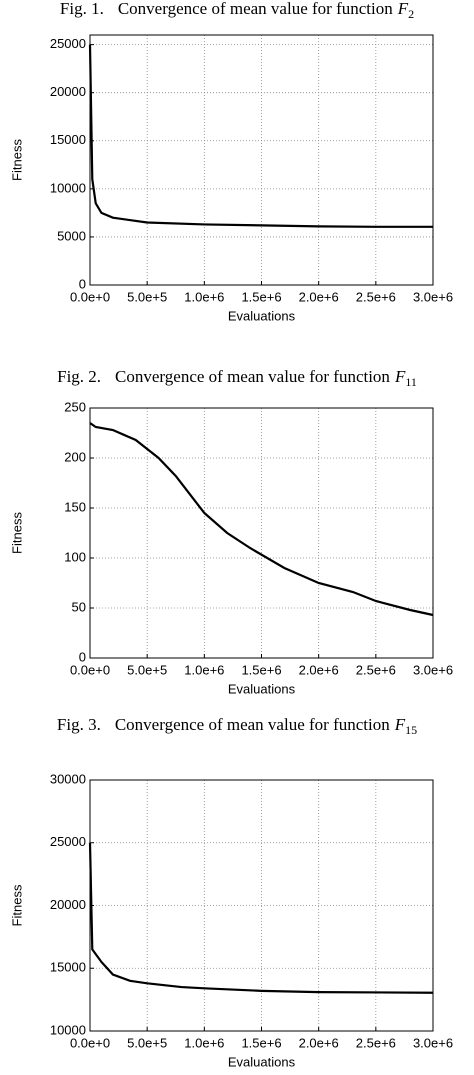 This screenshot has width=474, height=1075. Describe the element at coordinates (75, 406) in the screenshot. I see `y-tick-label: 250` at that location.